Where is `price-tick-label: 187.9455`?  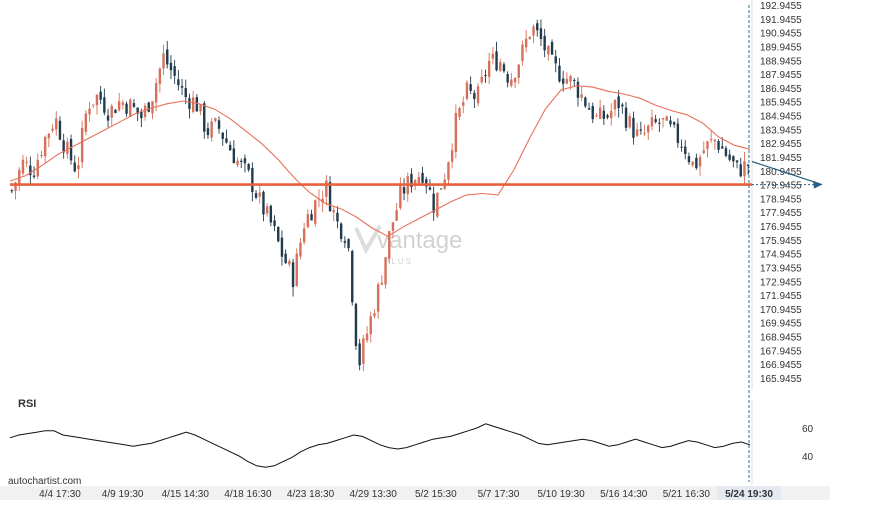
price-tick-label: 187.9455 is located at coordinates (781, 75).